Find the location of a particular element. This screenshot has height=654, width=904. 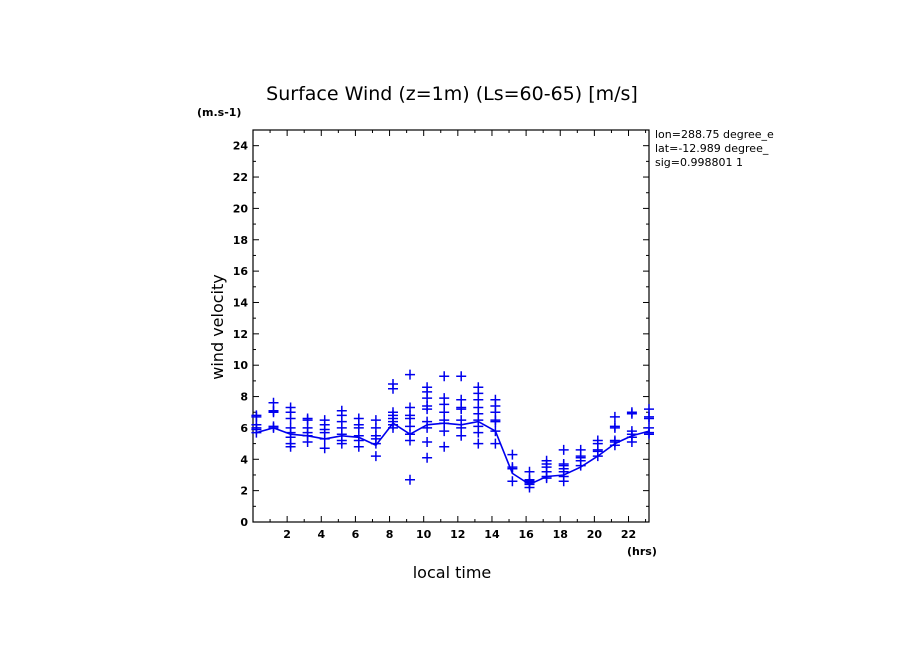

y-unit-label: (m.s-1) is located at coordinates (219, 112).